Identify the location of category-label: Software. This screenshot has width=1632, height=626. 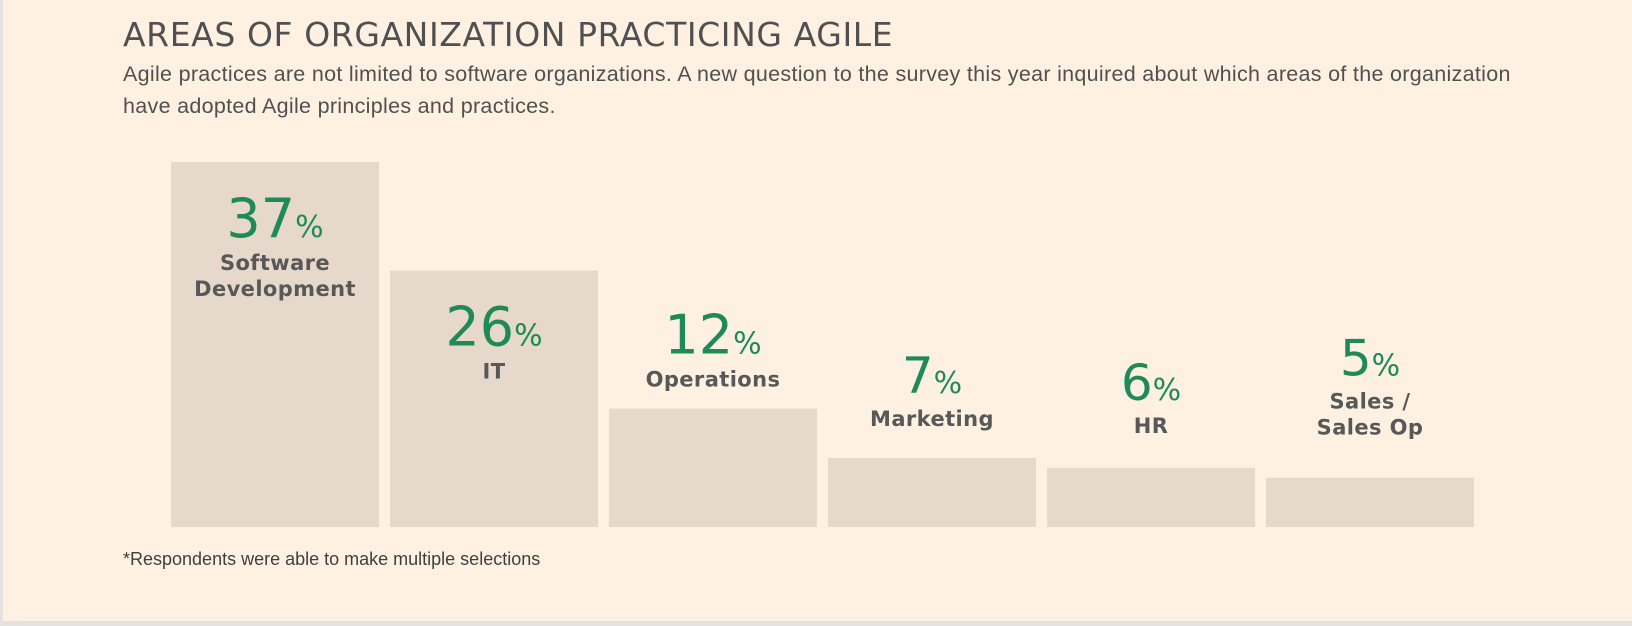
(275, 263).